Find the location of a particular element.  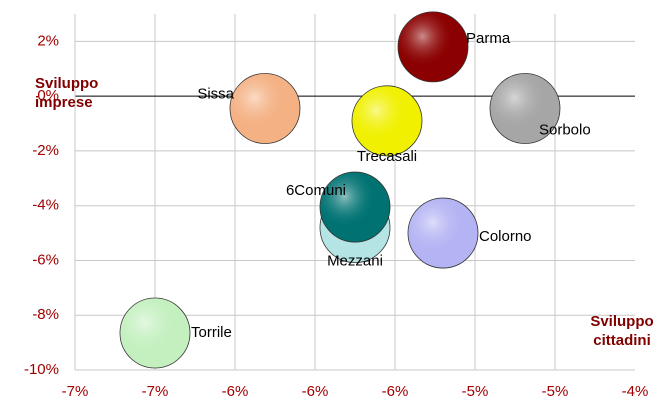

y-tick-label: -4% is located at coordinates (45, 205).